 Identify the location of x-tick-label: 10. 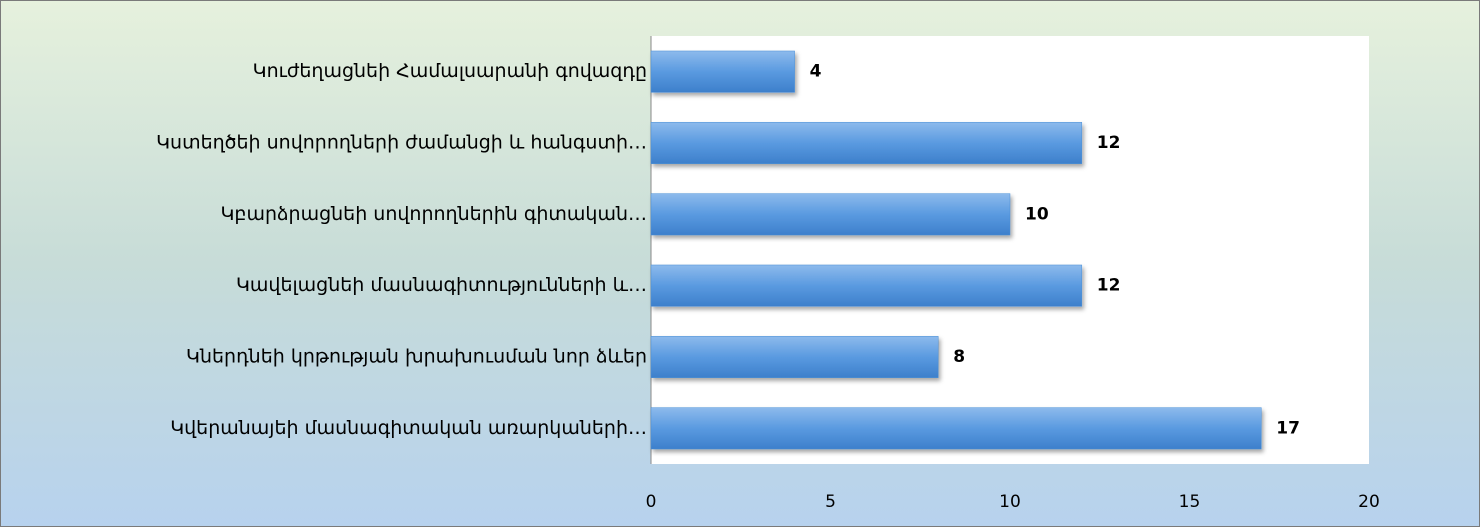
(1010, 502).